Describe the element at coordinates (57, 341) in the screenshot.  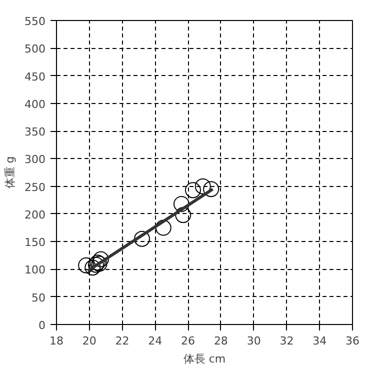
I see `x-tick-label: 18` at that location.